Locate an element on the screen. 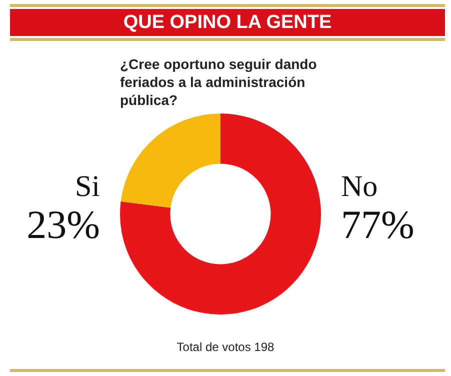 The width and height of the screenshot is (451, 376). slice-label: Si is located at coordinates (87, 186).